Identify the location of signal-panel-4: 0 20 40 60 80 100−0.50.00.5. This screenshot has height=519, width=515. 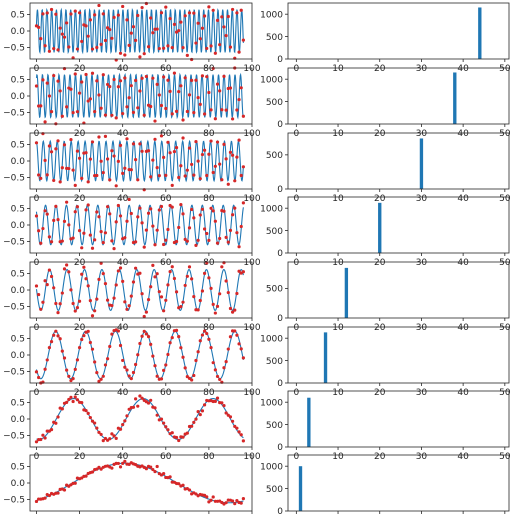
(132, 232).